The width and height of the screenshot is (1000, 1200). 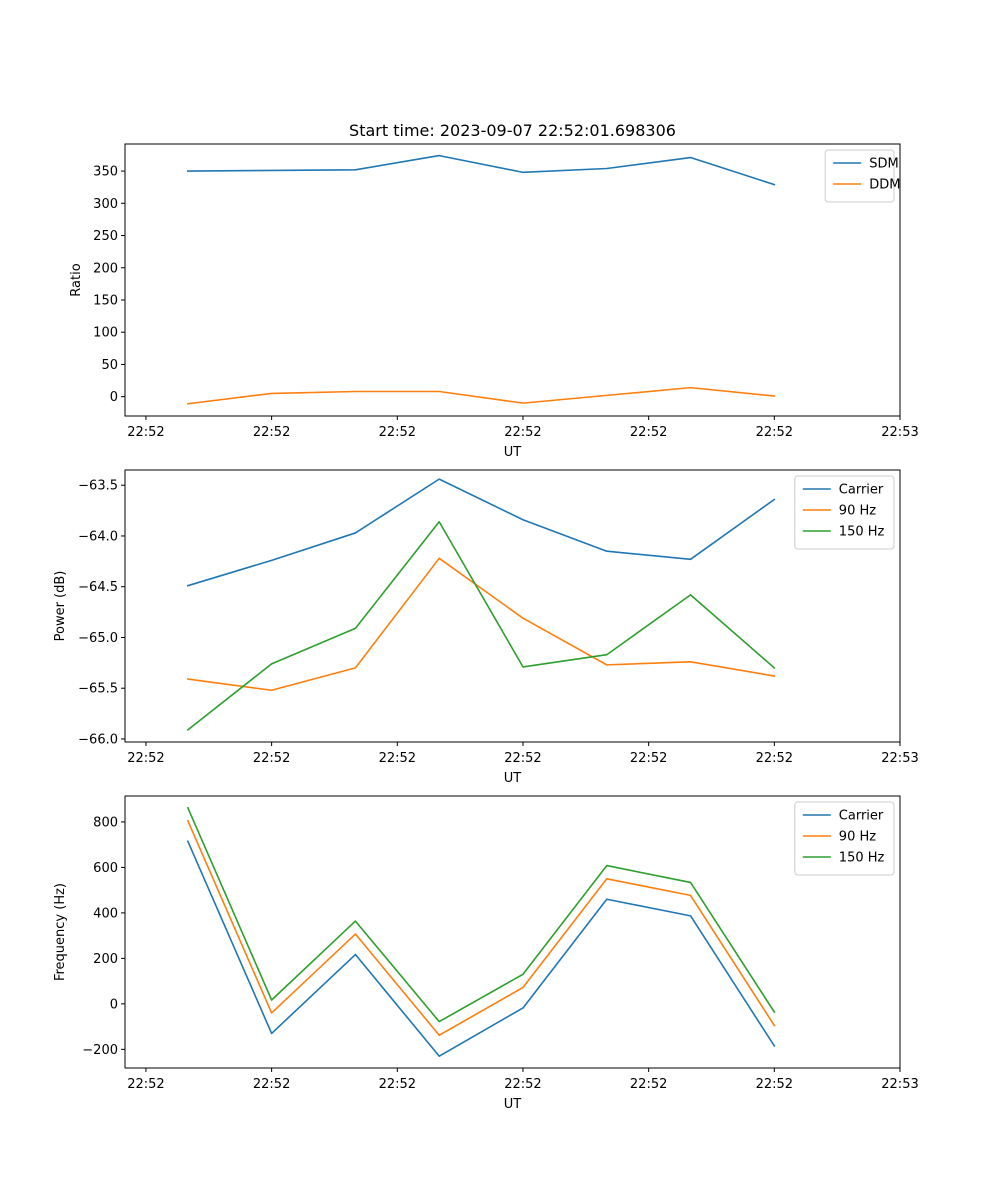 I want to click on y-tick-label: 250, so click(x=105, y=236).